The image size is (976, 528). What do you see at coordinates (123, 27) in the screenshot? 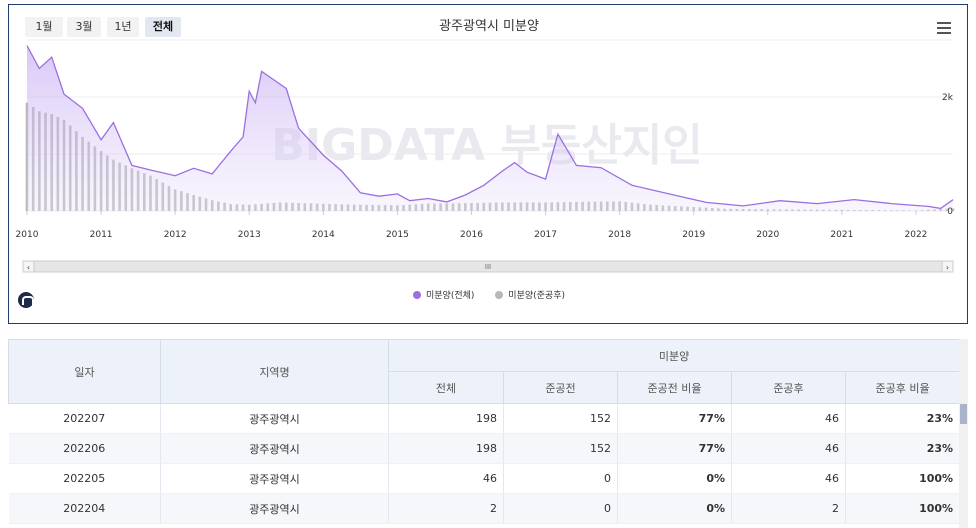
I see `range-button-1y: 1년` at bounding box center [123, 27].